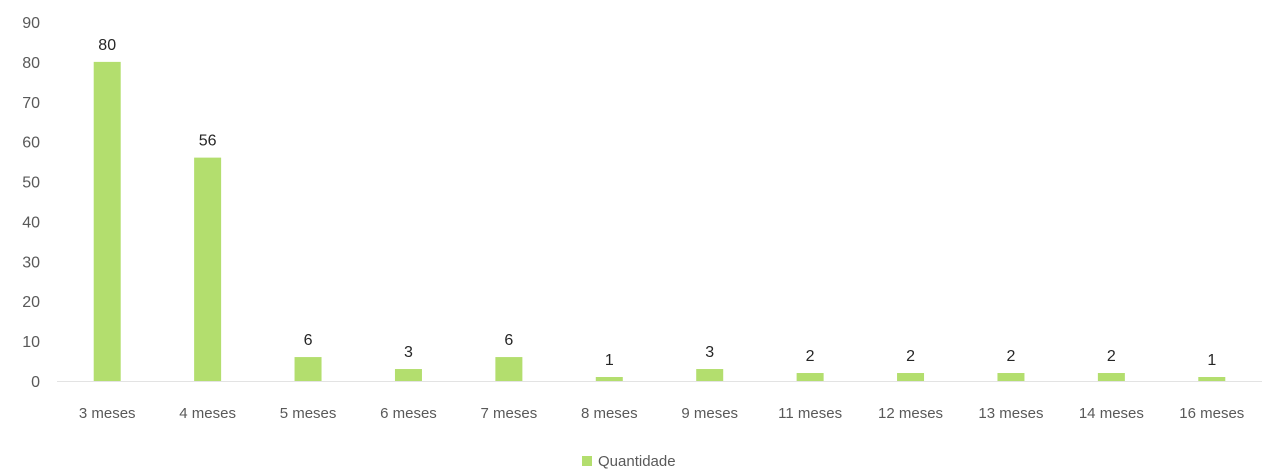 The height and width of the screenshot is (472, 1262). What do you see at coordinates (509, 413) in the screenshot?
I see `x-tick-label: 7 meses` at bounding box center [509, 413].